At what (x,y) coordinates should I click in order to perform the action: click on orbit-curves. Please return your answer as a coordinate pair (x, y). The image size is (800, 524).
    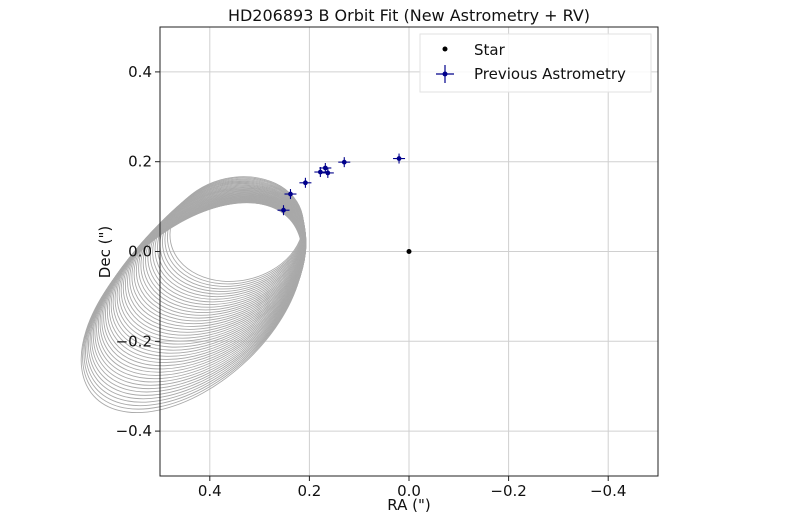
    Looking at the image, I should click on (193, 295).